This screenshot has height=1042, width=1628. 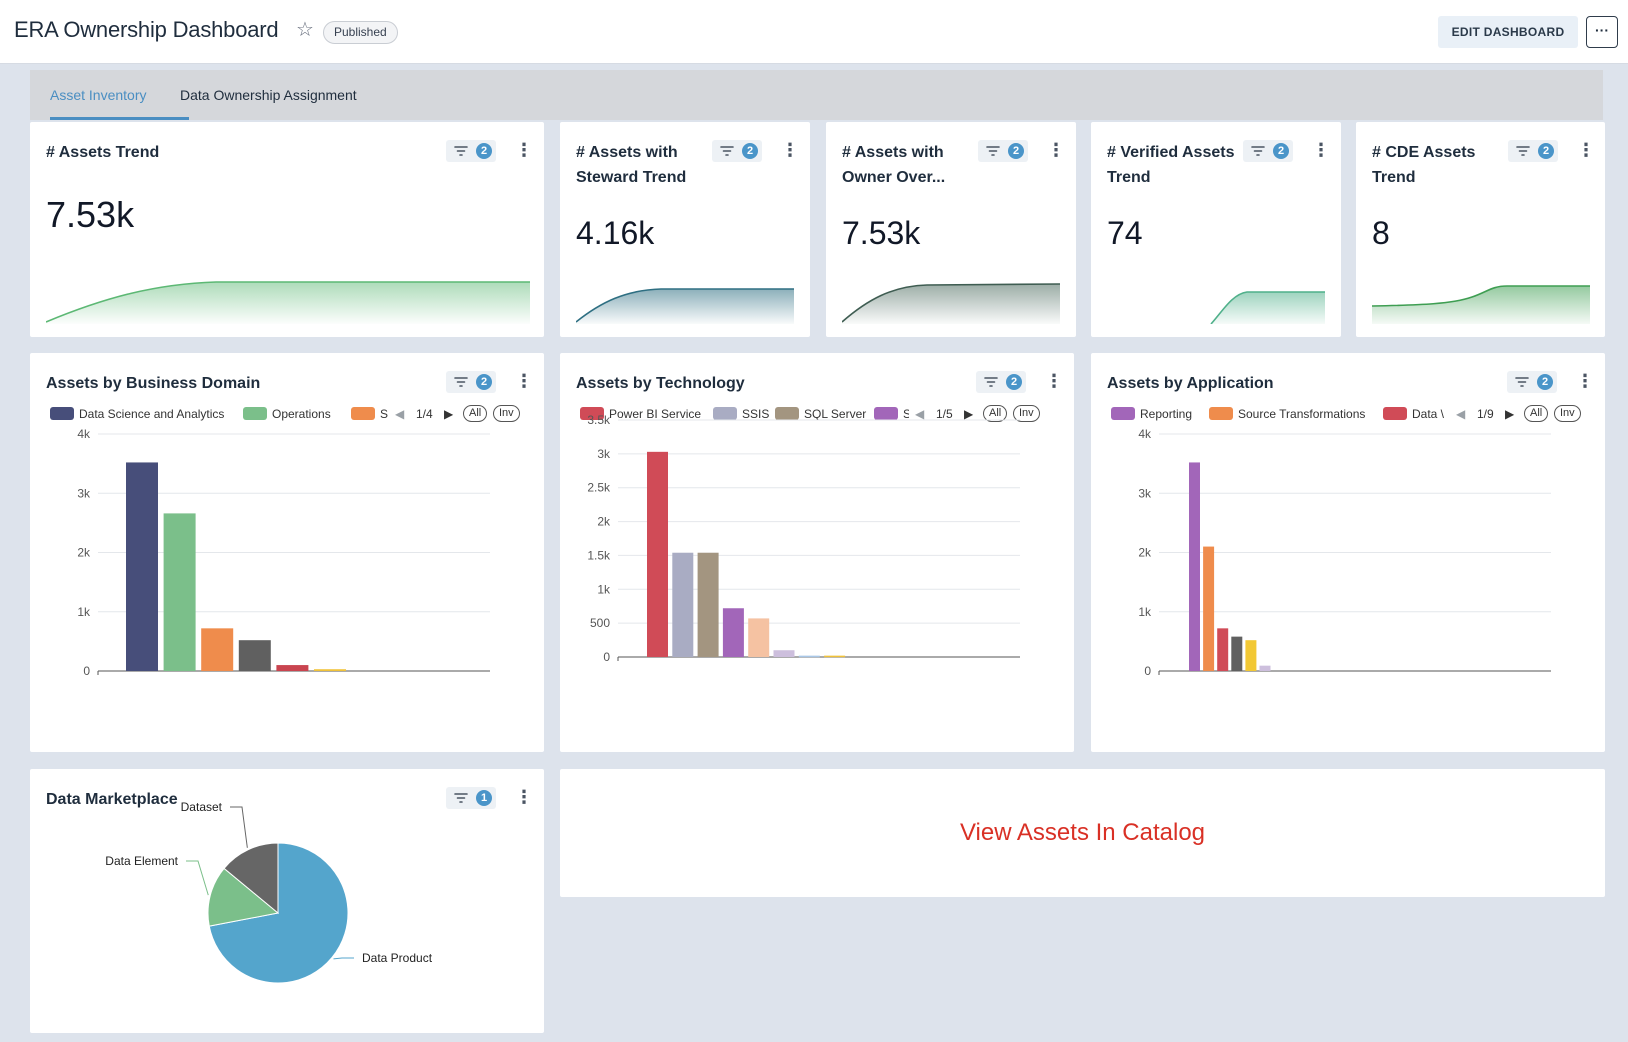 What do you see at coordinates (293, 414) in the screenshot?
I see `legend-item: Operations` at bounding box center [293, 414].